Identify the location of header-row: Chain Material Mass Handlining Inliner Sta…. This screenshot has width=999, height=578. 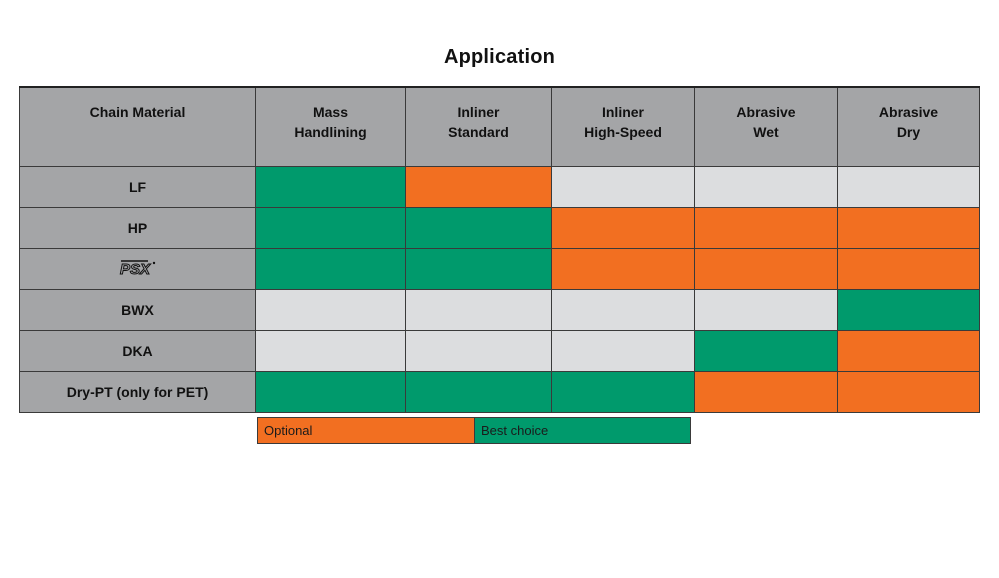
(499, 126).